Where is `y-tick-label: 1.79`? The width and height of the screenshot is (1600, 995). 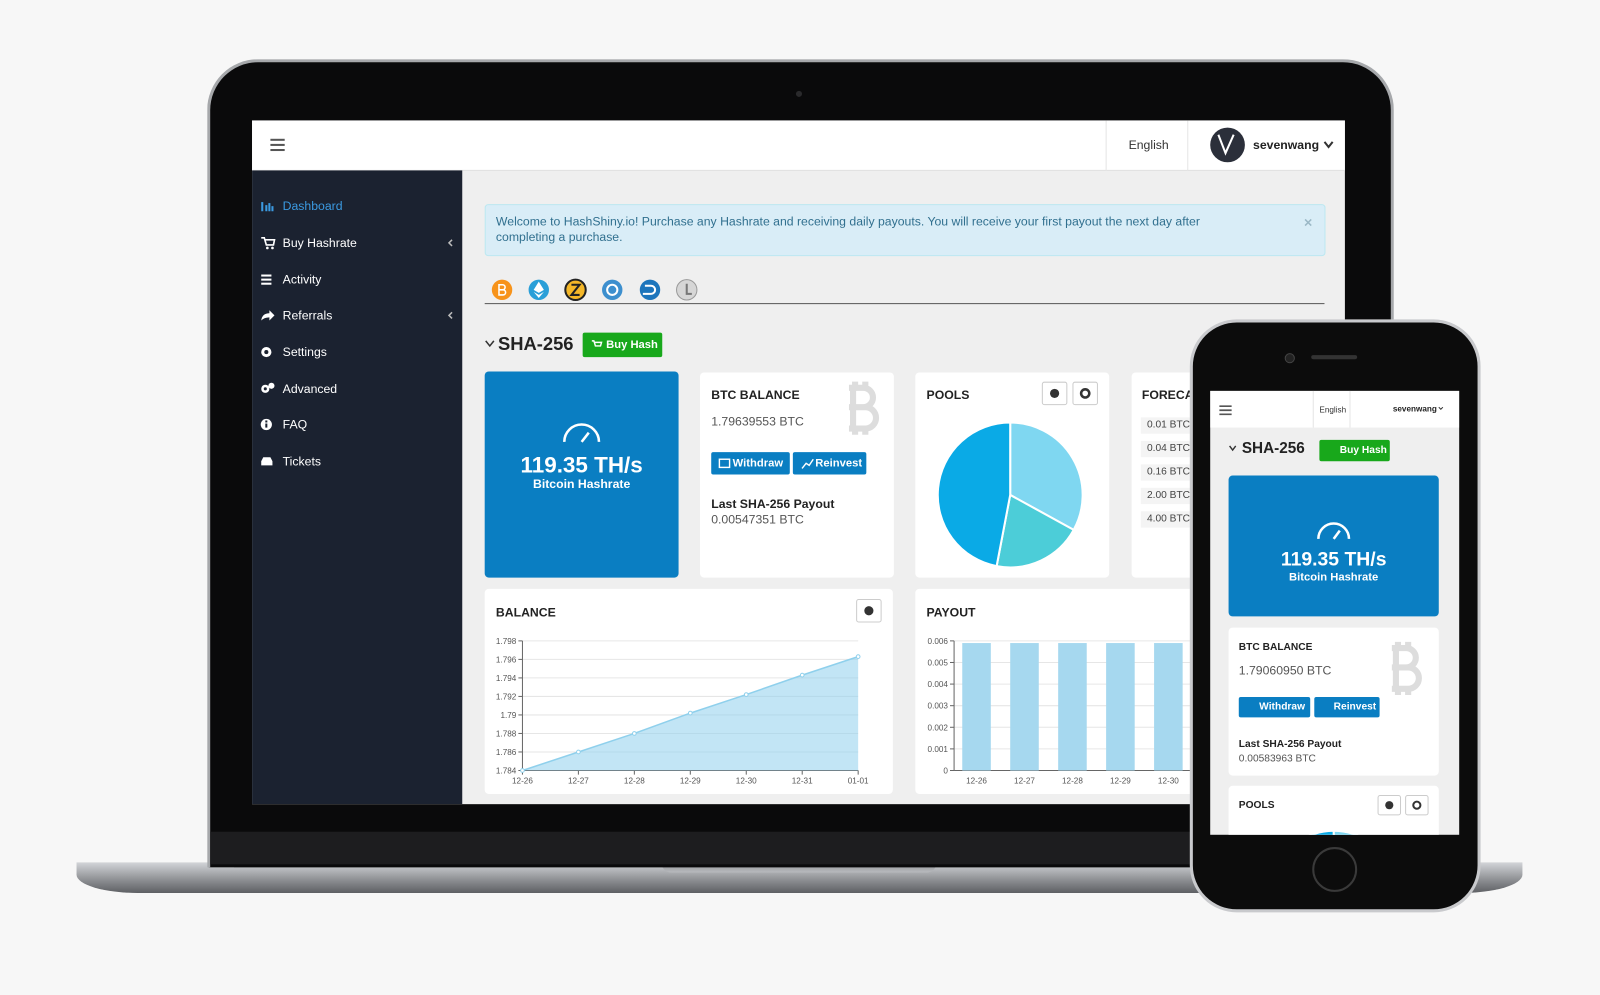
y-tick-label: 1.79 is located at coordinates (508, 715).